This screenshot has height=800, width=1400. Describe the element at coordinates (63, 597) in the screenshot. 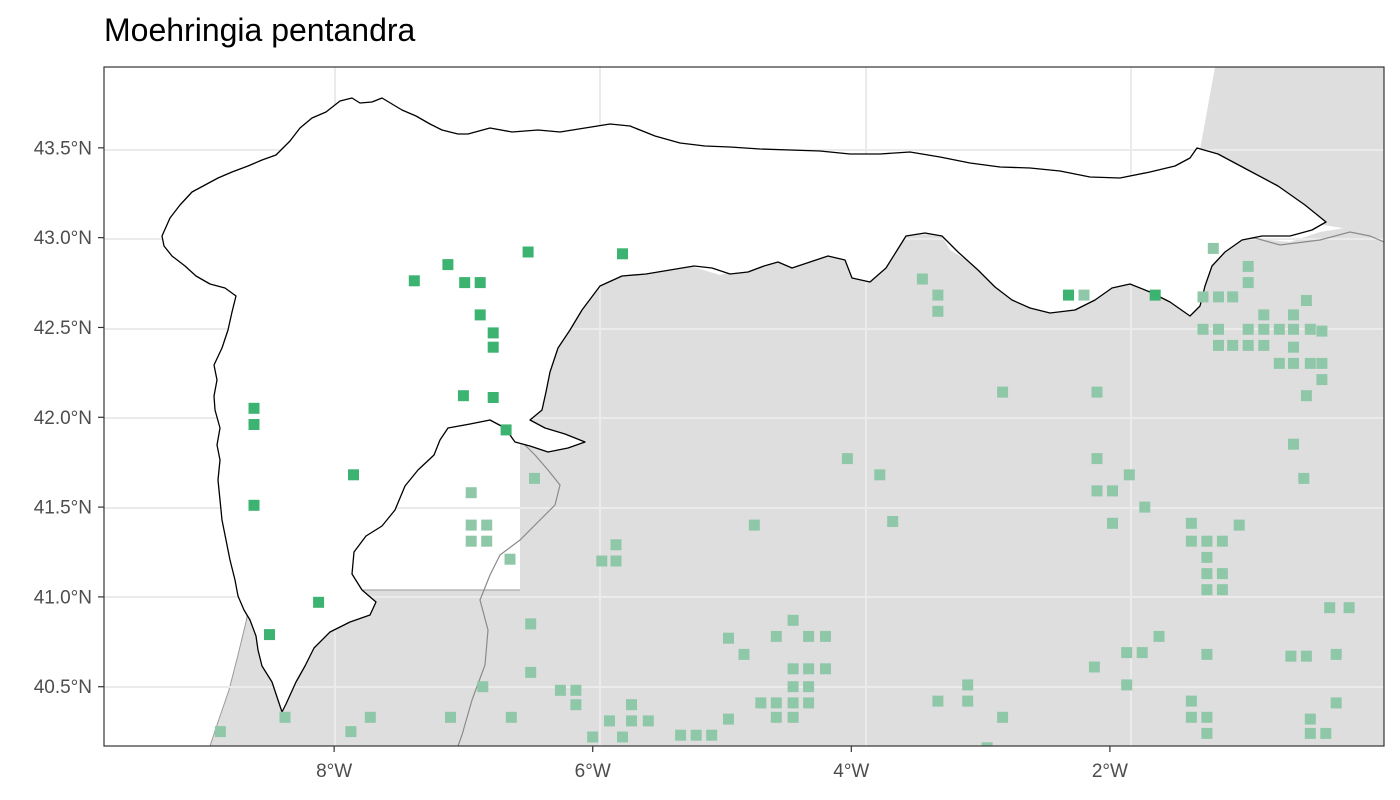

I see `y-tick-label: 41.0°N` at that location.